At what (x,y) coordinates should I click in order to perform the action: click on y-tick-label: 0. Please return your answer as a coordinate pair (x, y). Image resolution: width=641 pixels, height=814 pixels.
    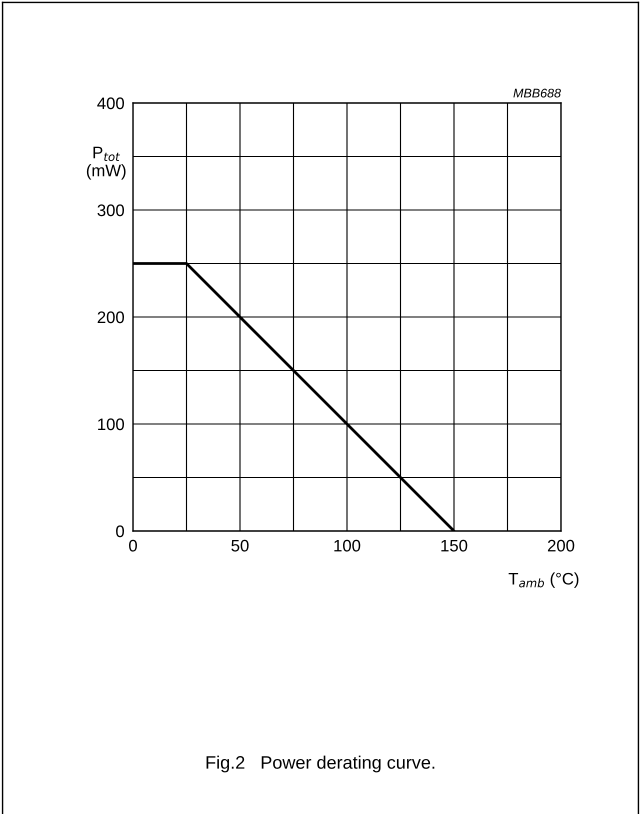
    Looking at the image, I should click on (120, 531).